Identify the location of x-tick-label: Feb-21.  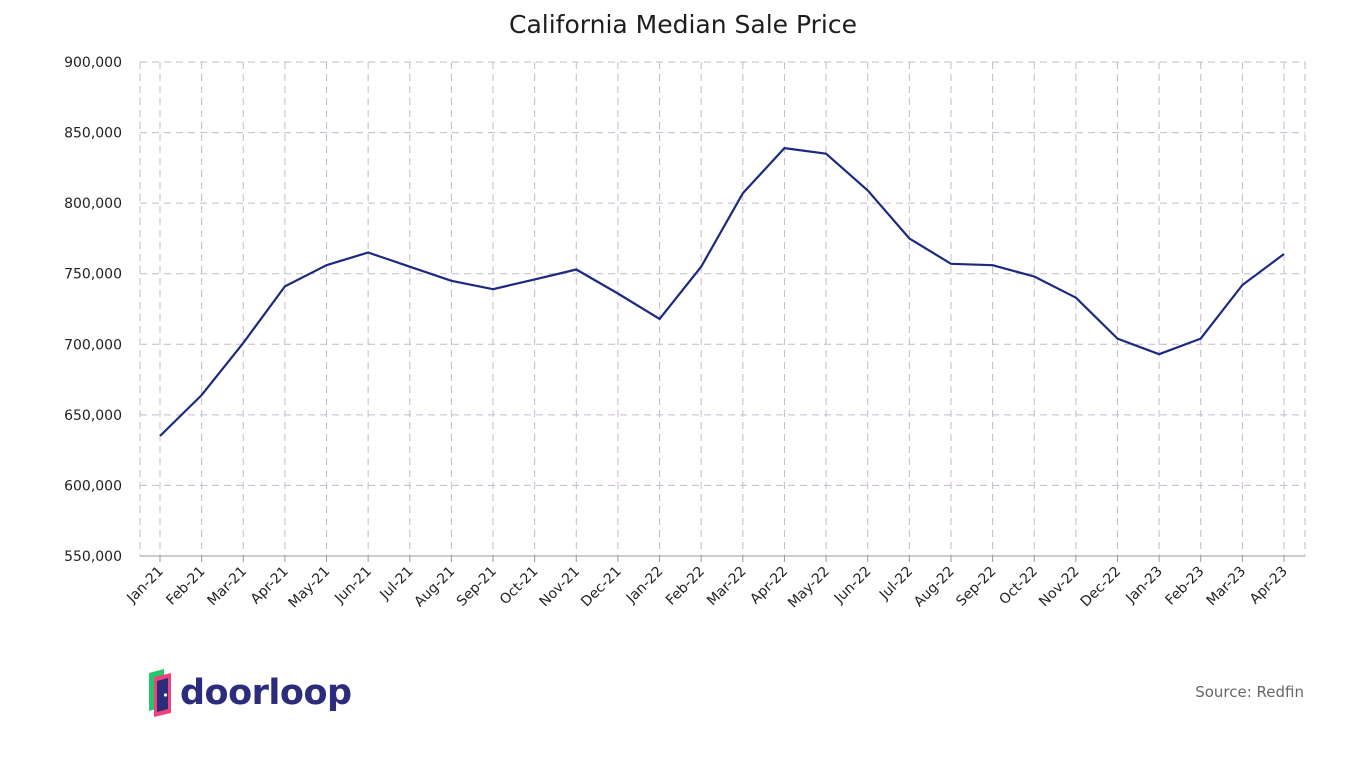
(185, 586).